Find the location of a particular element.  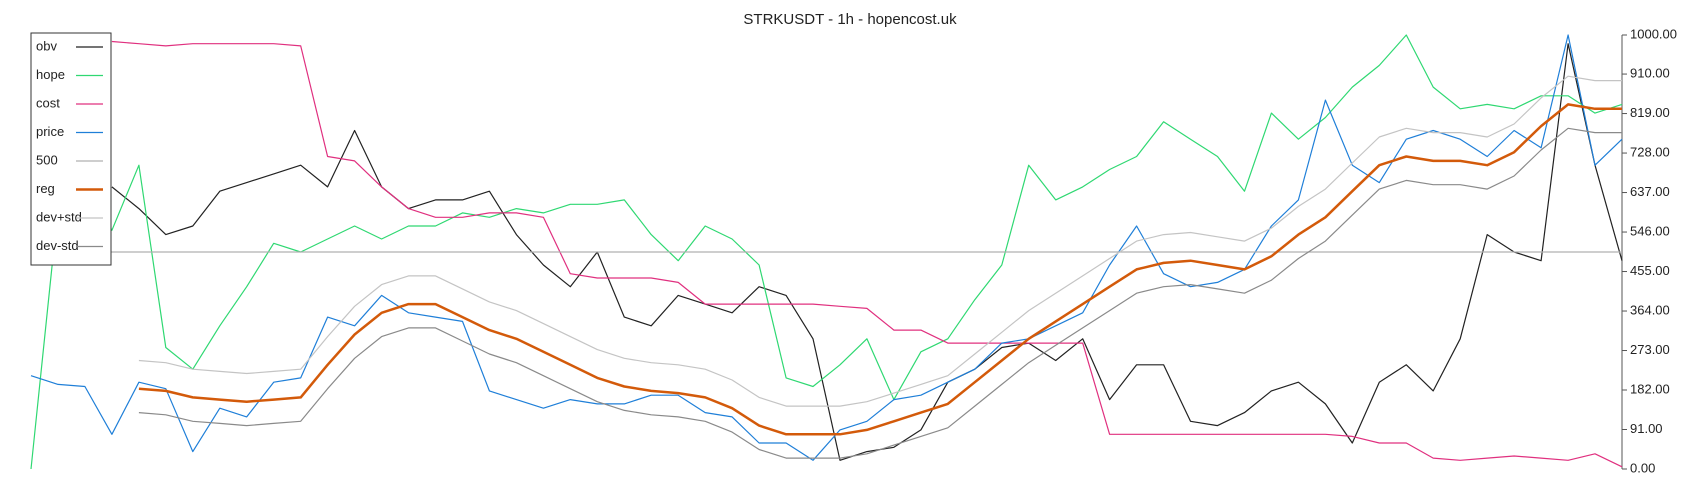

legend: obv hope cost price 500 reg dev+std dev-std is located at coordinates (71, 149).